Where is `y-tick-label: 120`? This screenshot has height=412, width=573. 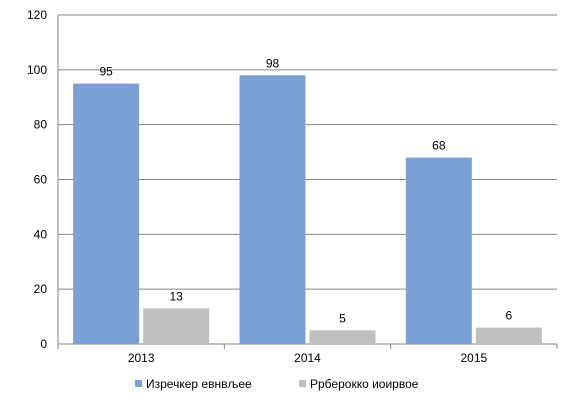
y-tick-label: 120 is located at coordinates (37, 15).